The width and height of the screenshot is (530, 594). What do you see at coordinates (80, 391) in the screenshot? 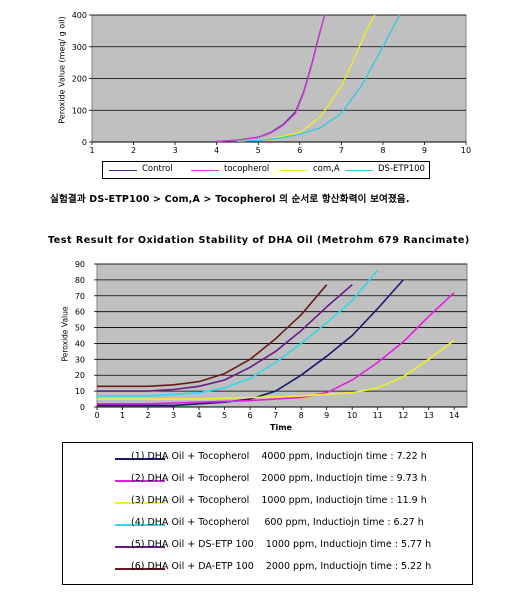
I see `chart2-ytick-label: 10` at bounding box center [80, 391].